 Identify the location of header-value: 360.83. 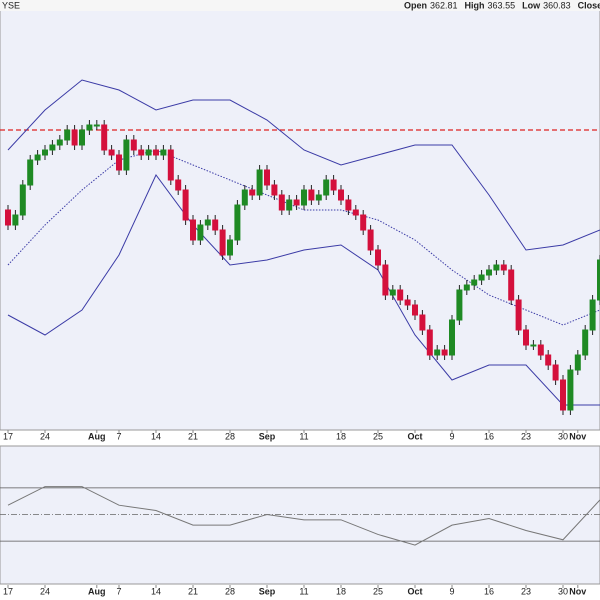
(557, 5).